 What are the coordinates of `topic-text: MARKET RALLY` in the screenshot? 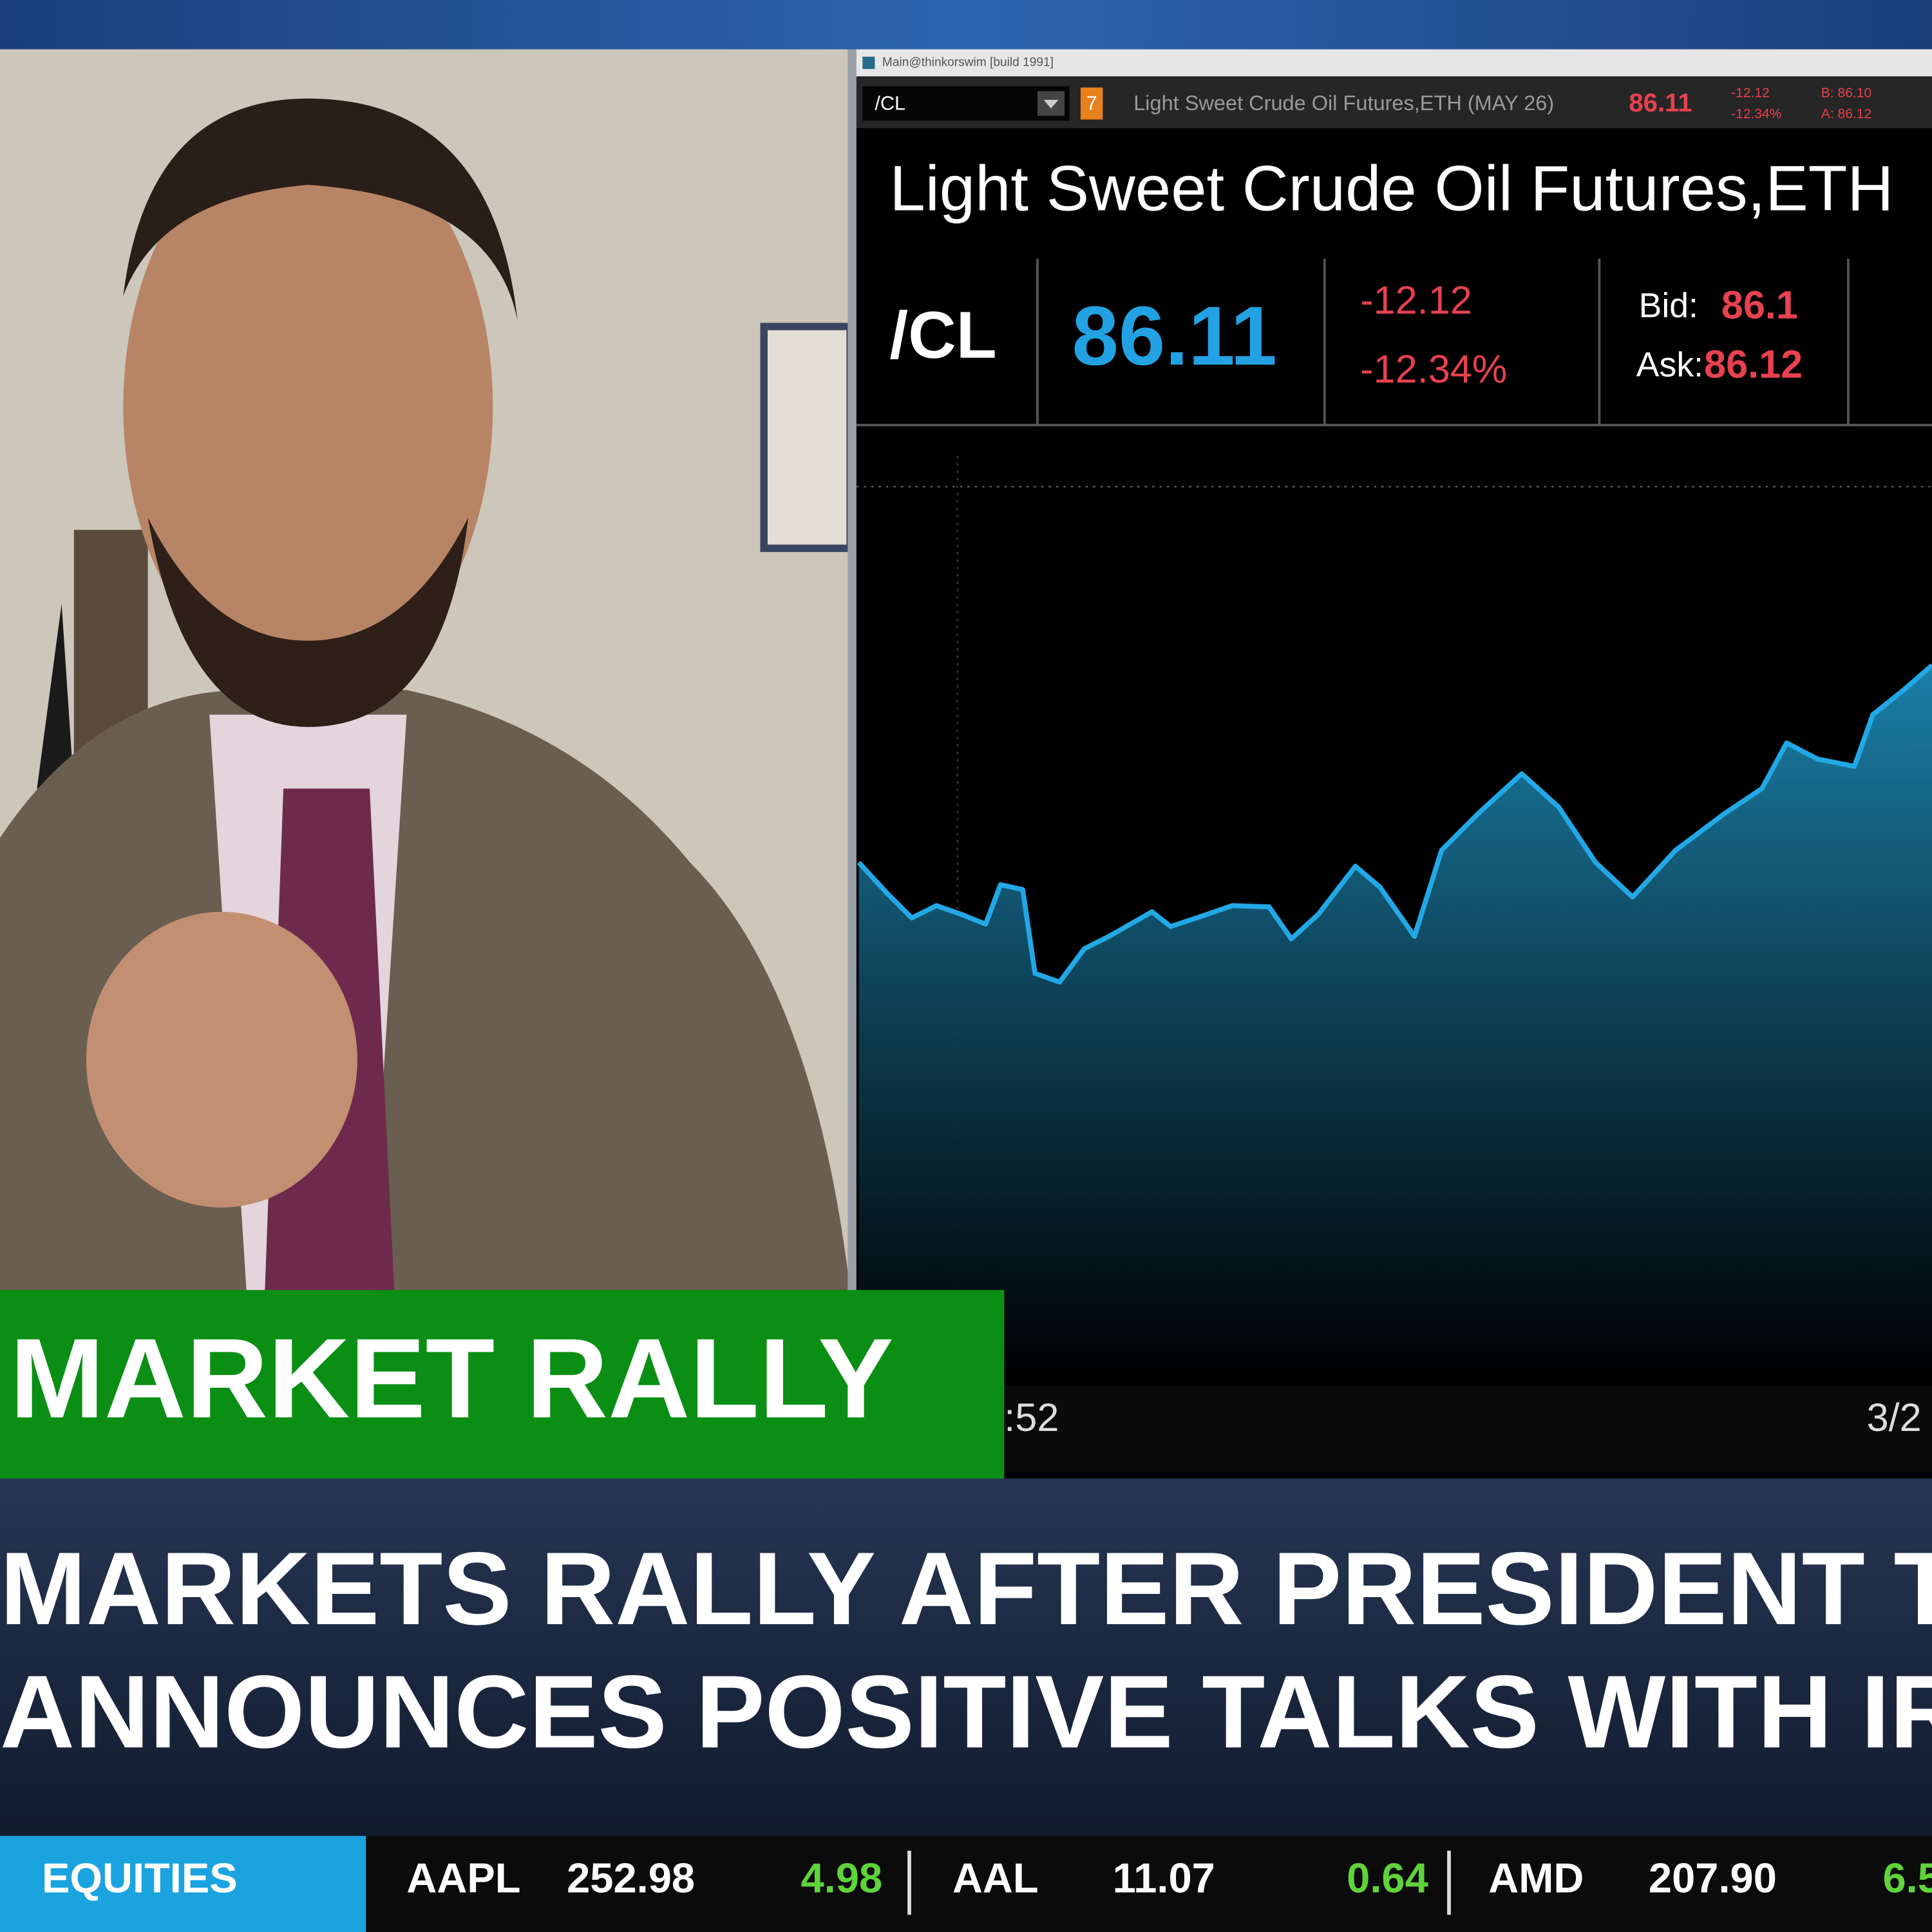 It's located at (451, 1379).